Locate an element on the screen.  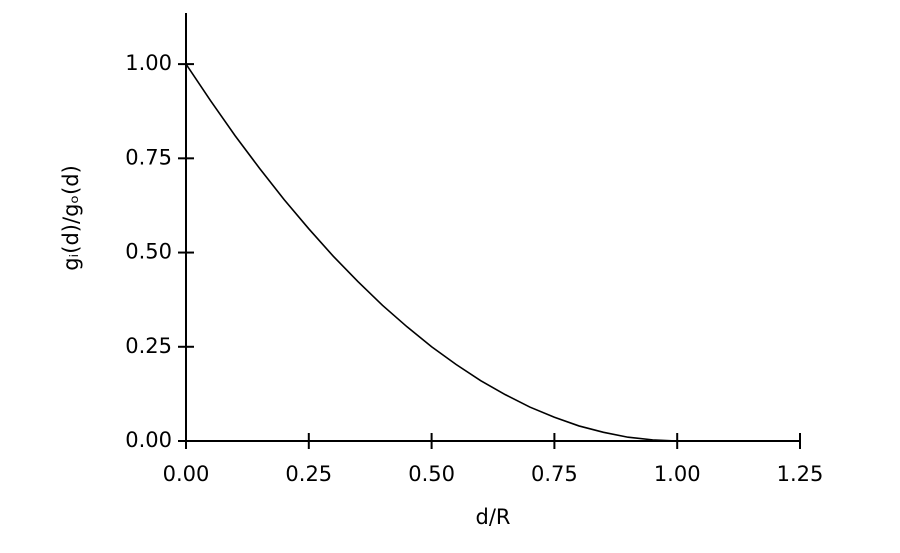
x-tick-label: 0.25 is located at coordinates (308, 474).